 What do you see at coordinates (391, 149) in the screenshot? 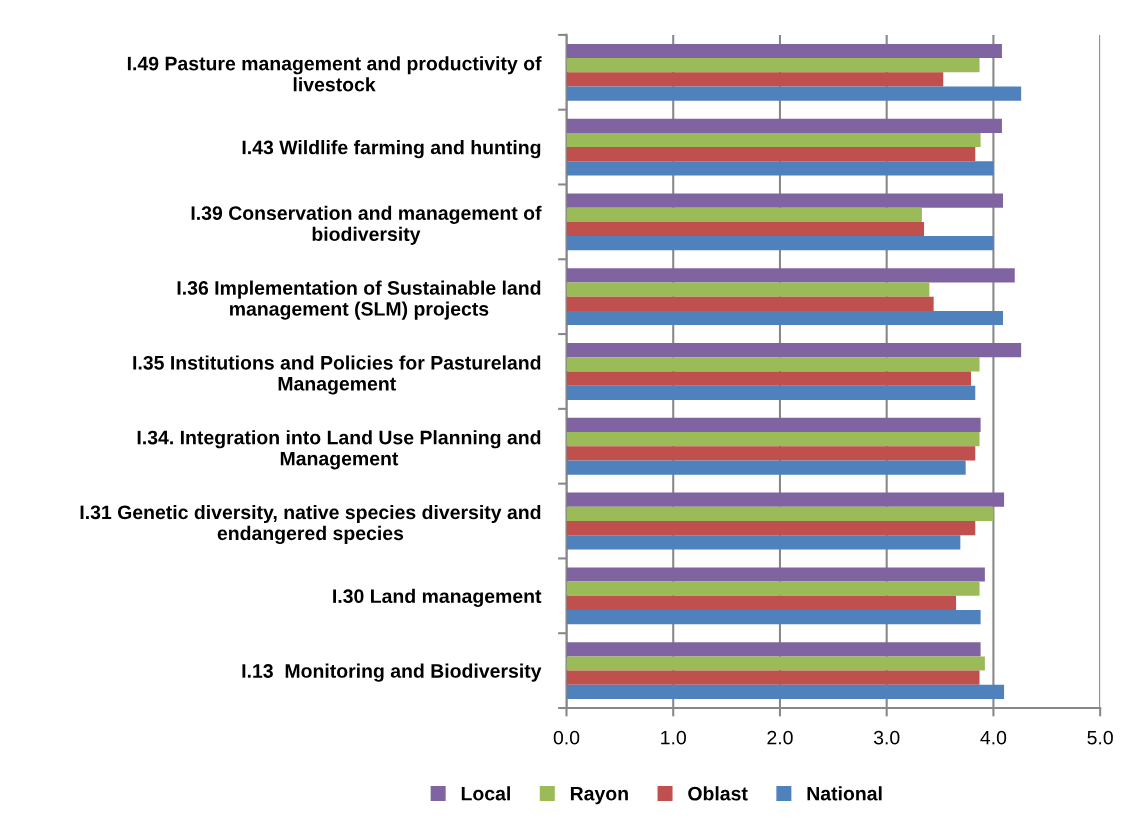
I see `y-tick-label: I.43 Wildlife farming and hunting` at bounding box center [391, 149].